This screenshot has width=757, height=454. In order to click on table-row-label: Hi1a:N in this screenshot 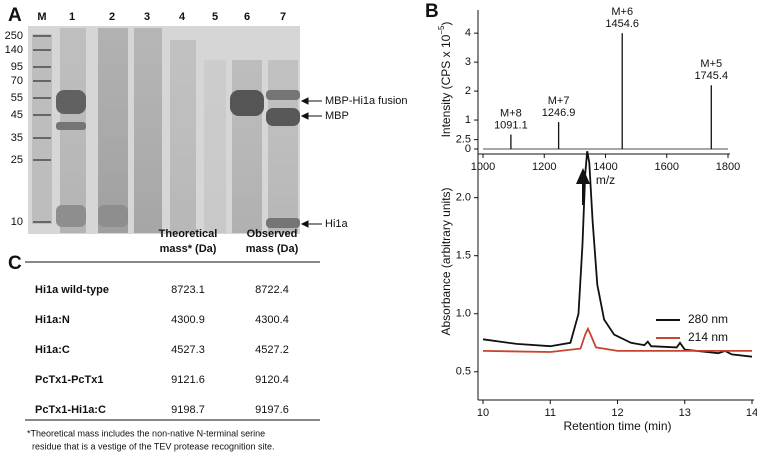, I will do `click(52, 320)`.